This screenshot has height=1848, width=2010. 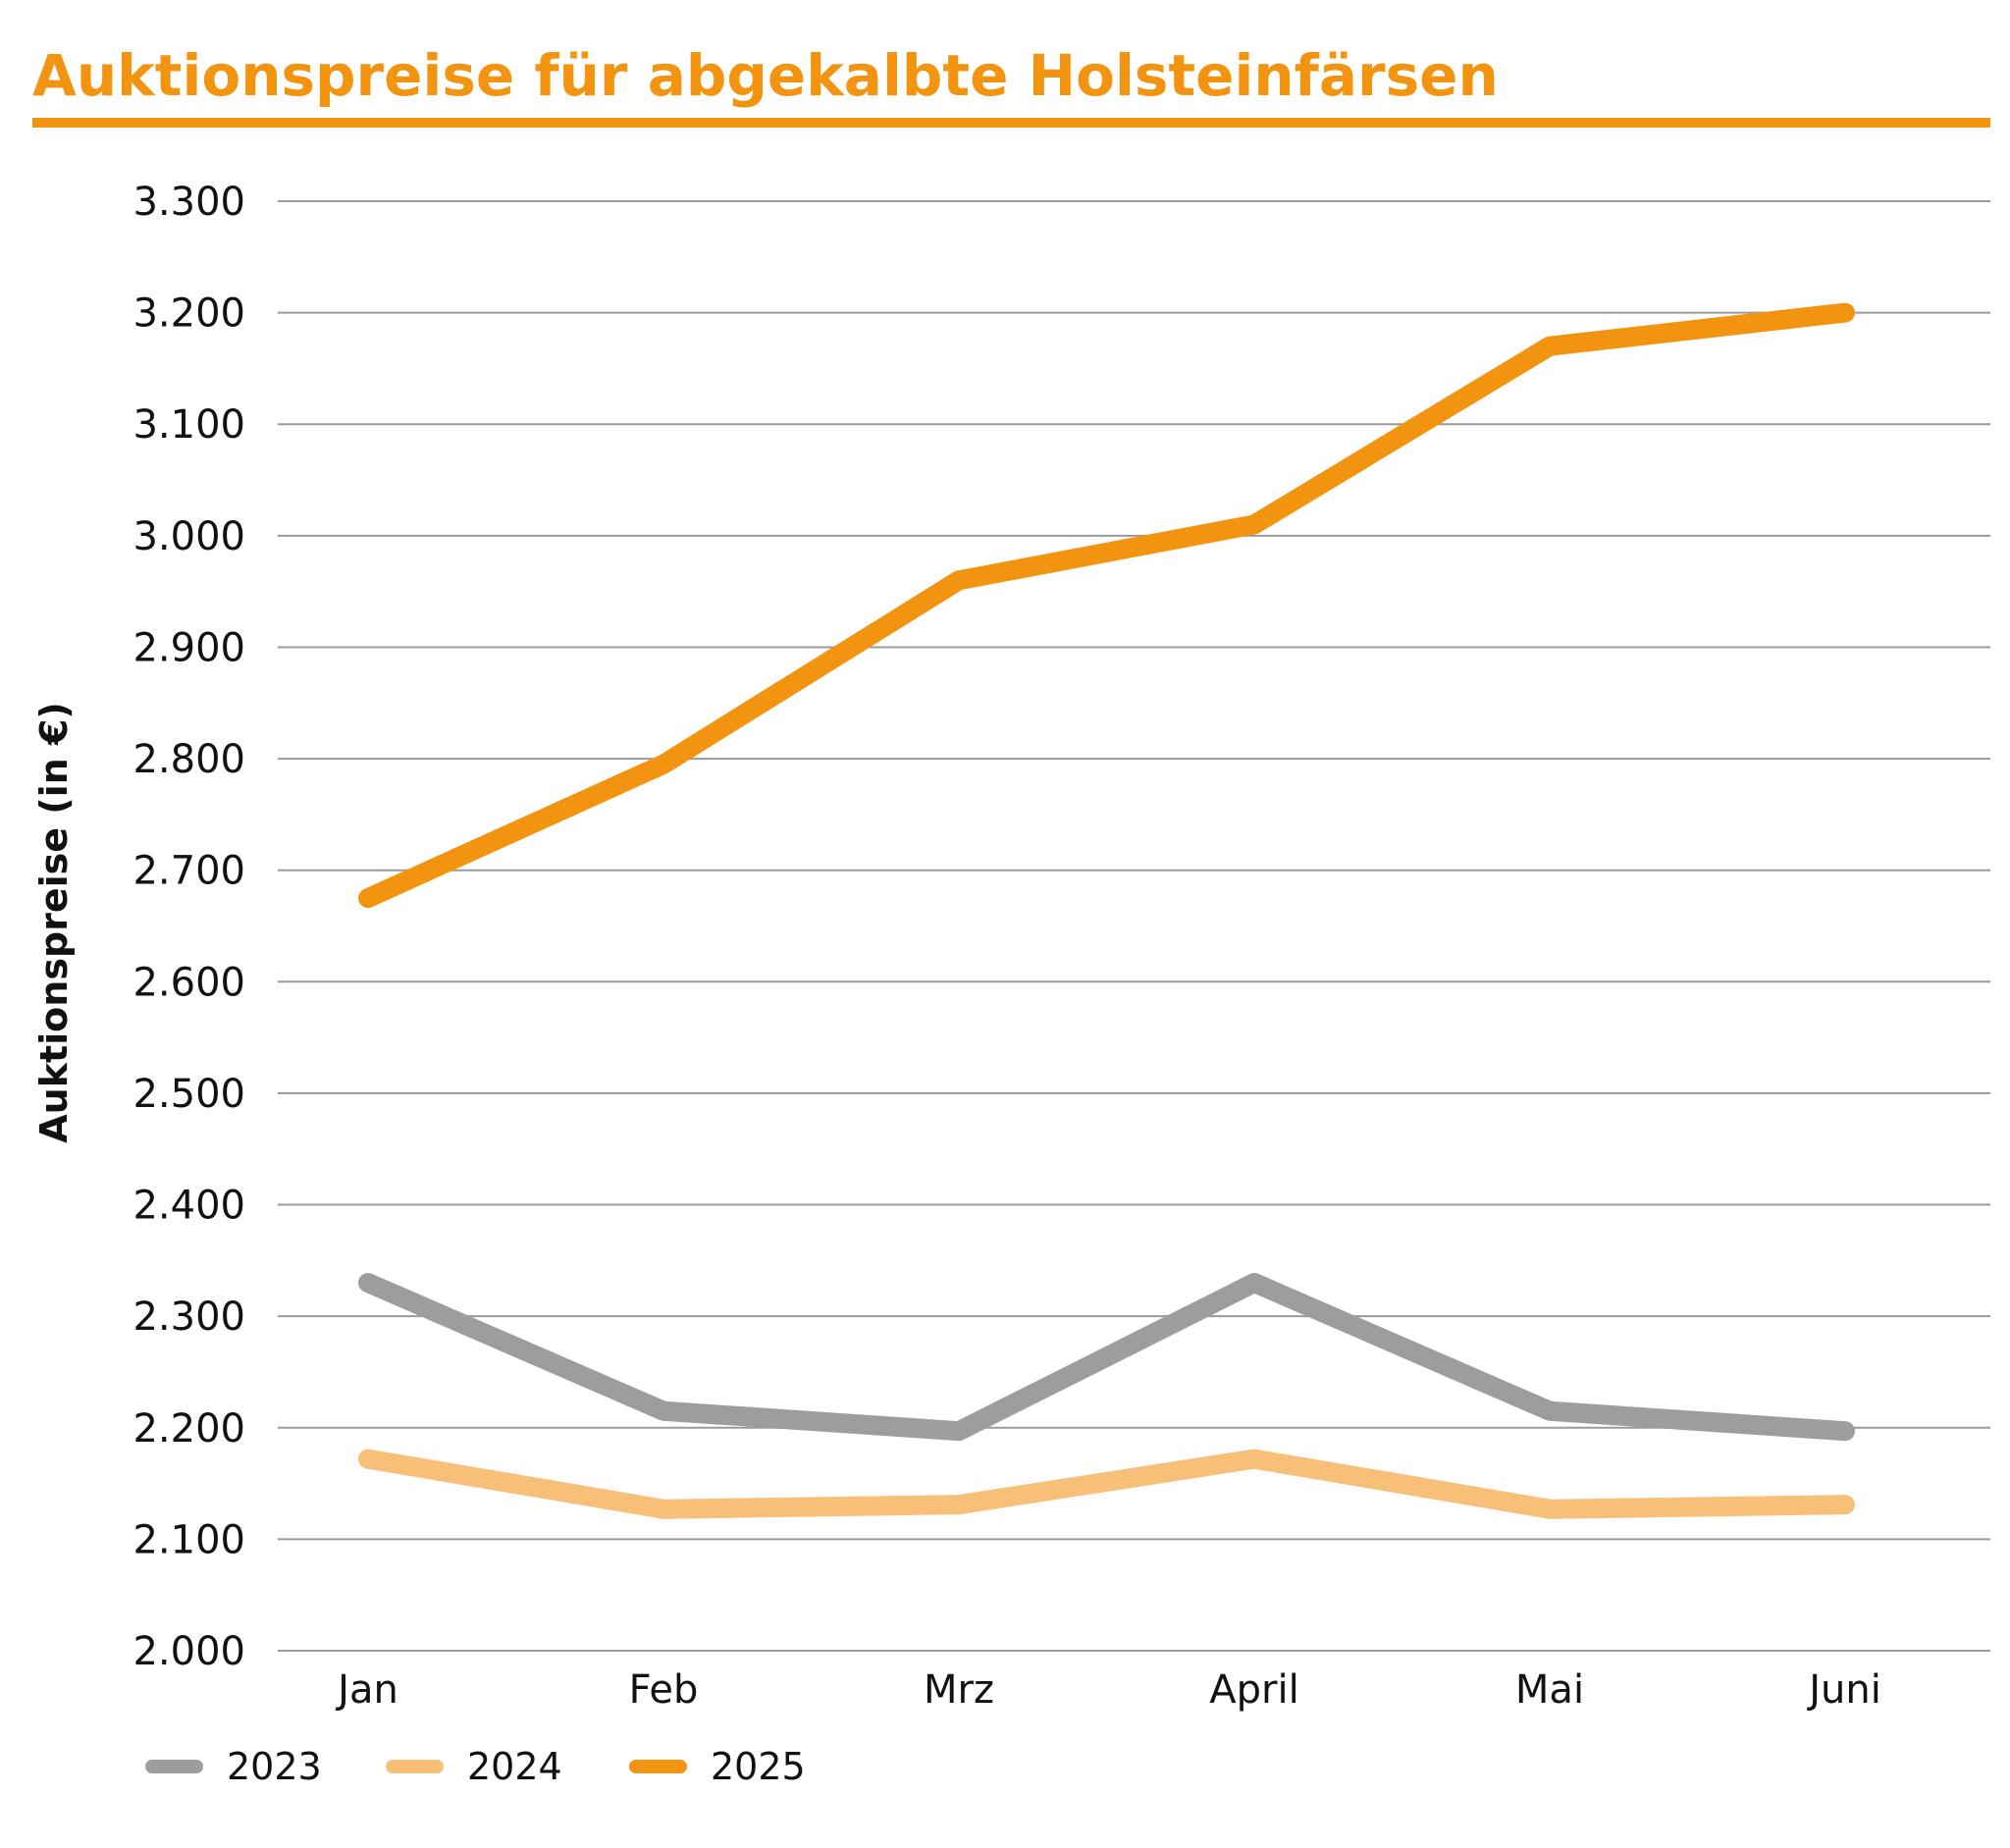 I want to click on series-line-2024, so click(x=1106, y=1484).